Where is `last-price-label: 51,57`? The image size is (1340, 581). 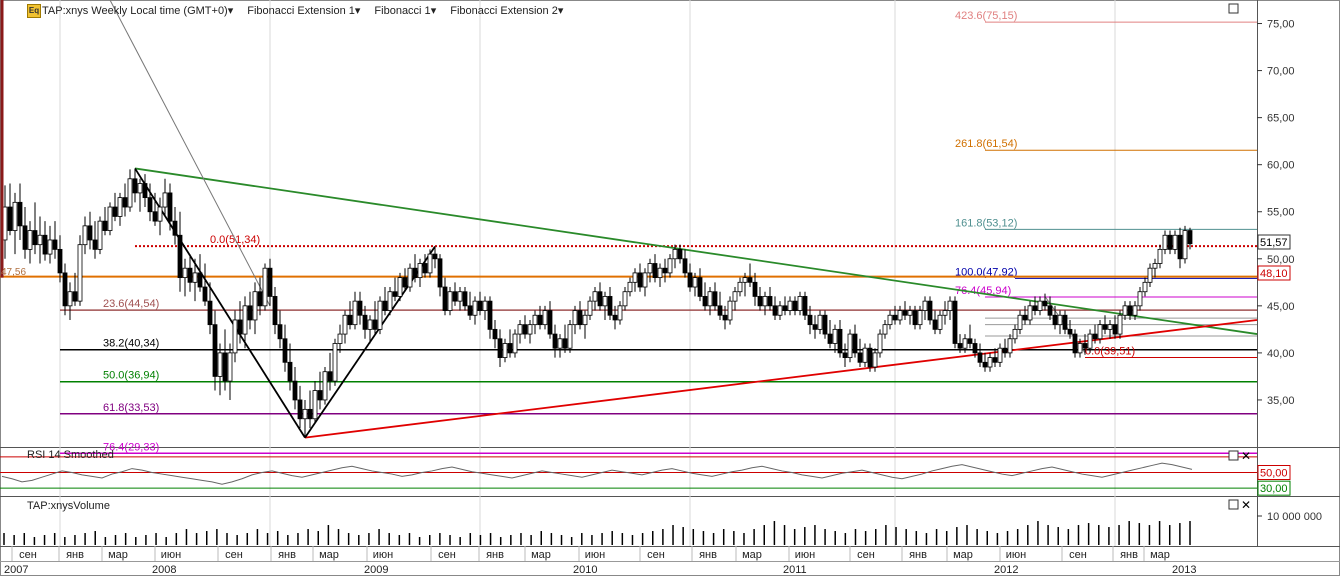
last-price-label: 51,57 is located at coordinates (1274, 243).